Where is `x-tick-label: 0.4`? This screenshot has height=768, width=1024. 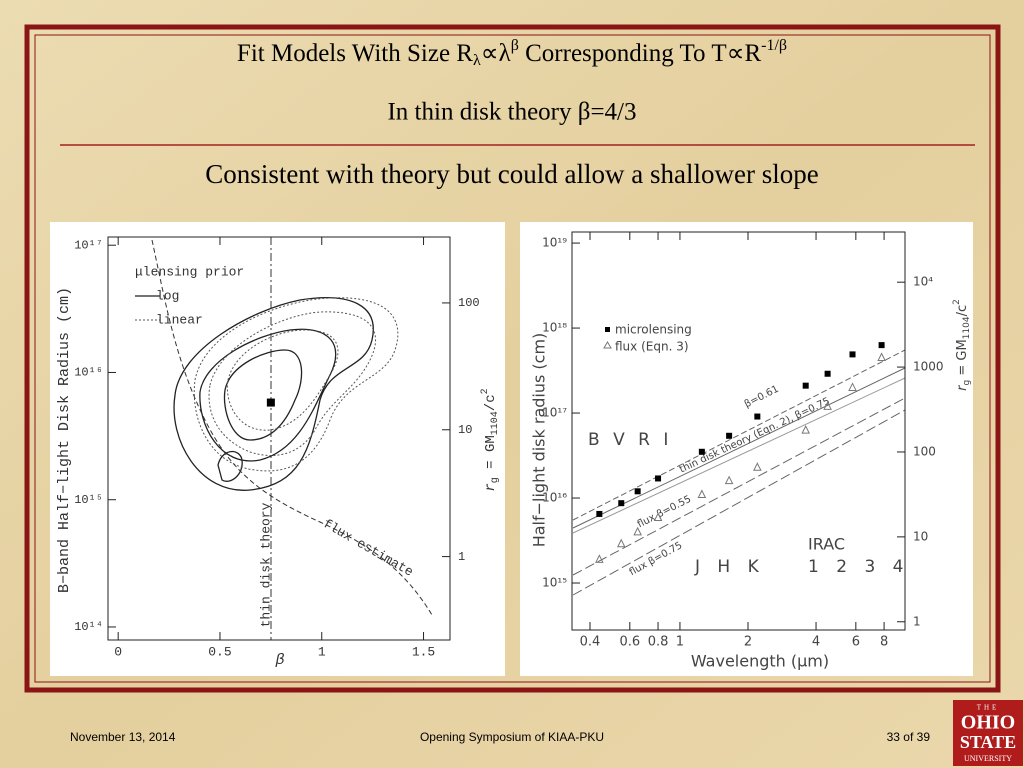
x-tick-label: 0.4 is located at coordinates (590, 642).